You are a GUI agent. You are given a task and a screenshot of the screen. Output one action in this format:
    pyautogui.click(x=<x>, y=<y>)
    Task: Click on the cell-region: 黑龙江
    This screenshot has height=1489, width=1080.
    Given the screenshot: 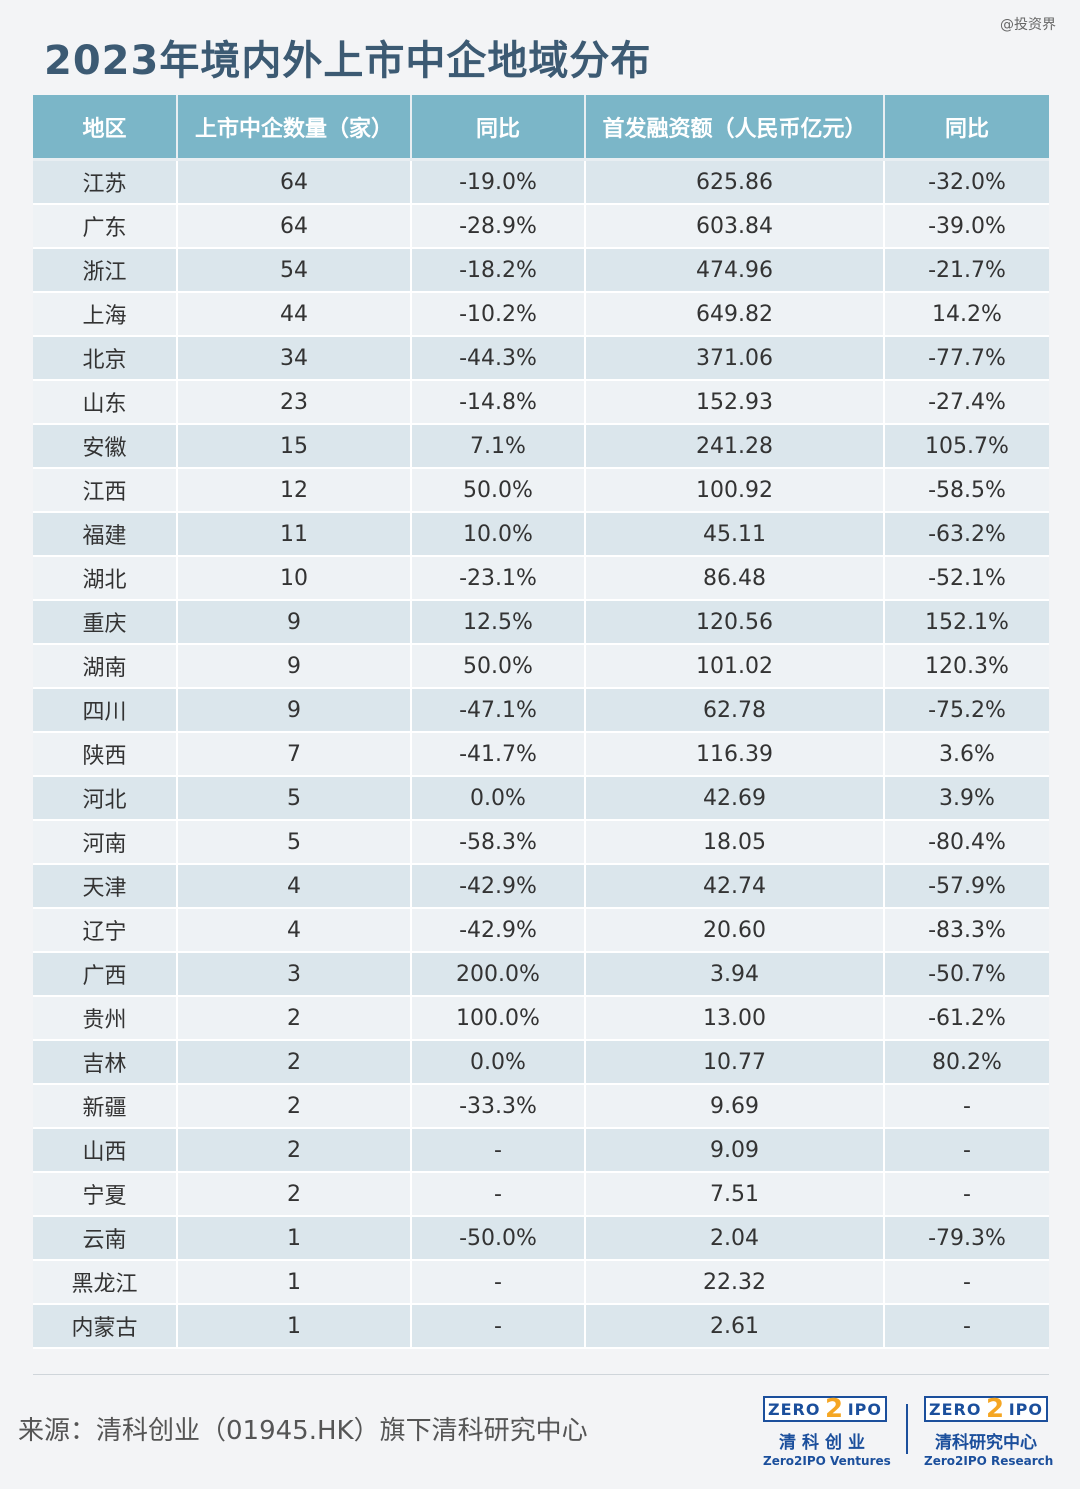 What is the action you would take?
    pyautogui.click(x=105, y=1283)
    